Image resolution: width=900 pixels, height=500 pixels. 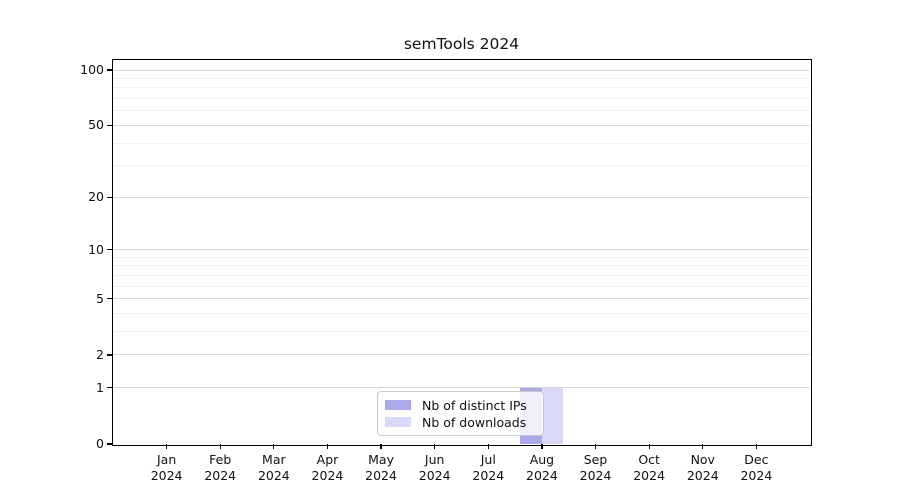 I want to click on x-tick-label: May 2024, so click(x=381, y=467).